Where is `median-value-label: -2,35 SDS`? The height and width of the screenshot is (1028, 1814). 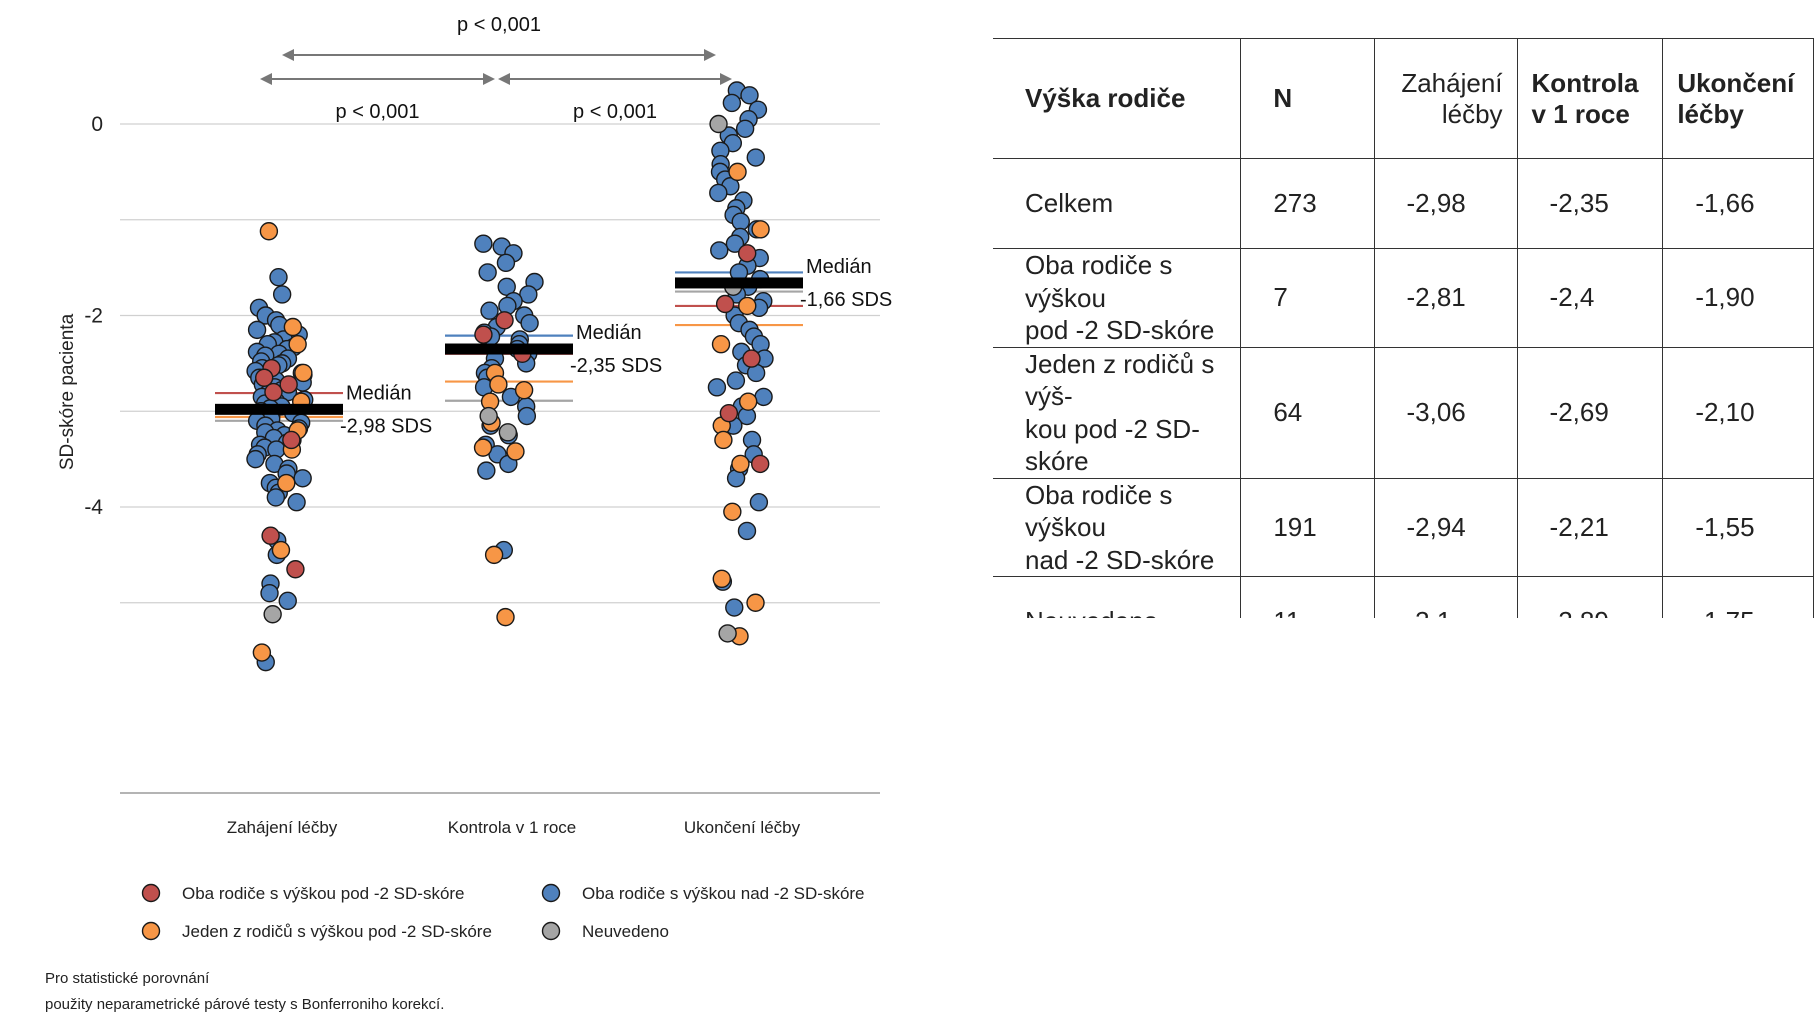 median-value-label: -2,35 SDS is located at coordinates (616, 366).